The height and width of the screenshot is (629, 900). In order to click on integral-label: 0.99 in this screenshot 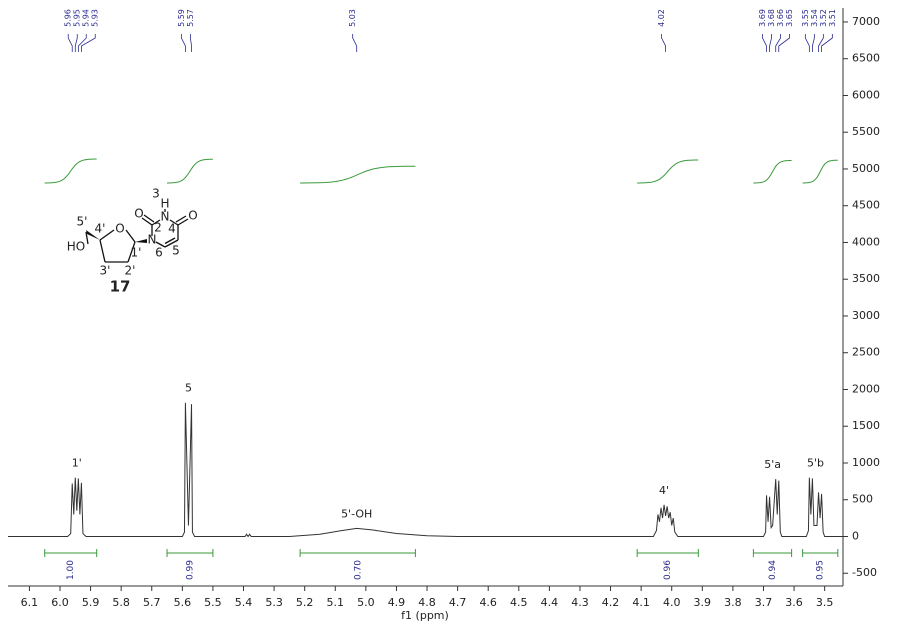, I will do `click(190, 570)`.